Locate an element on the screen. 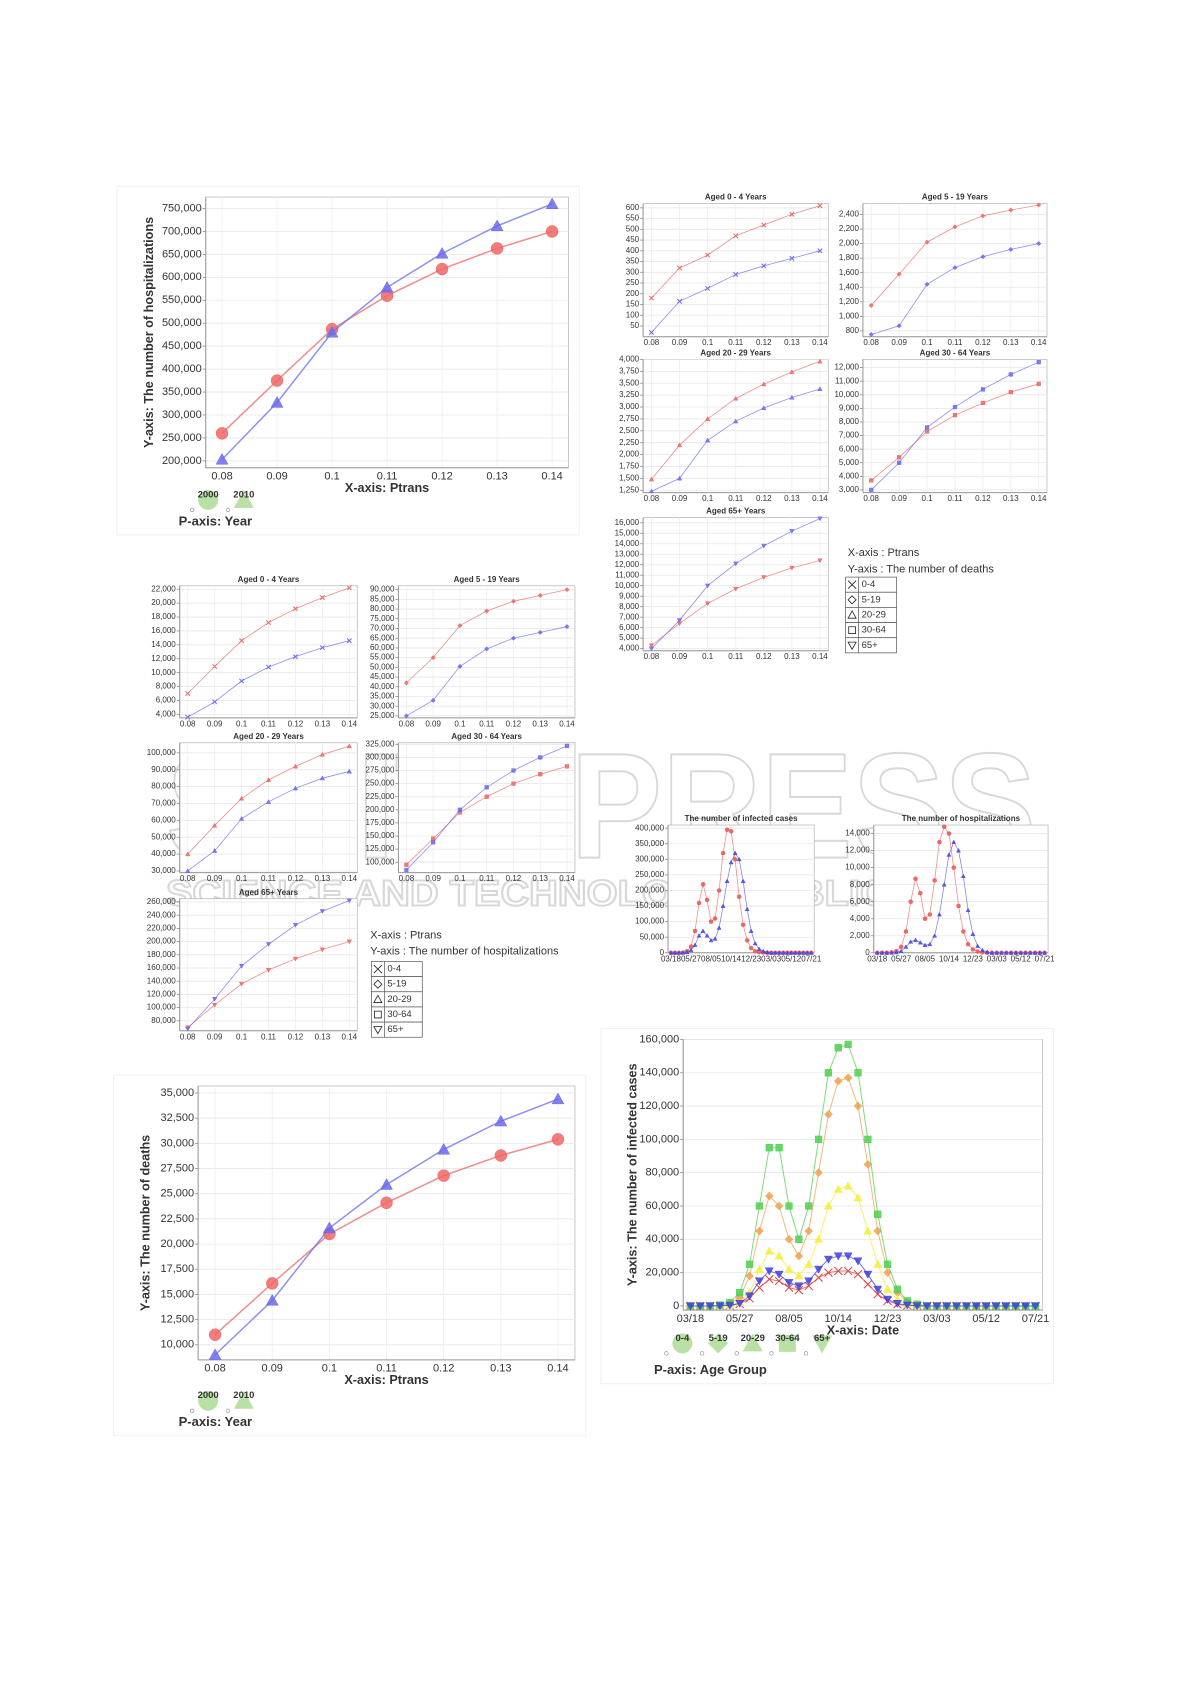 The height and width of the screenshot is (1684, 1191). y-tick-label: 90,000 is located at coordinates (382, 589).